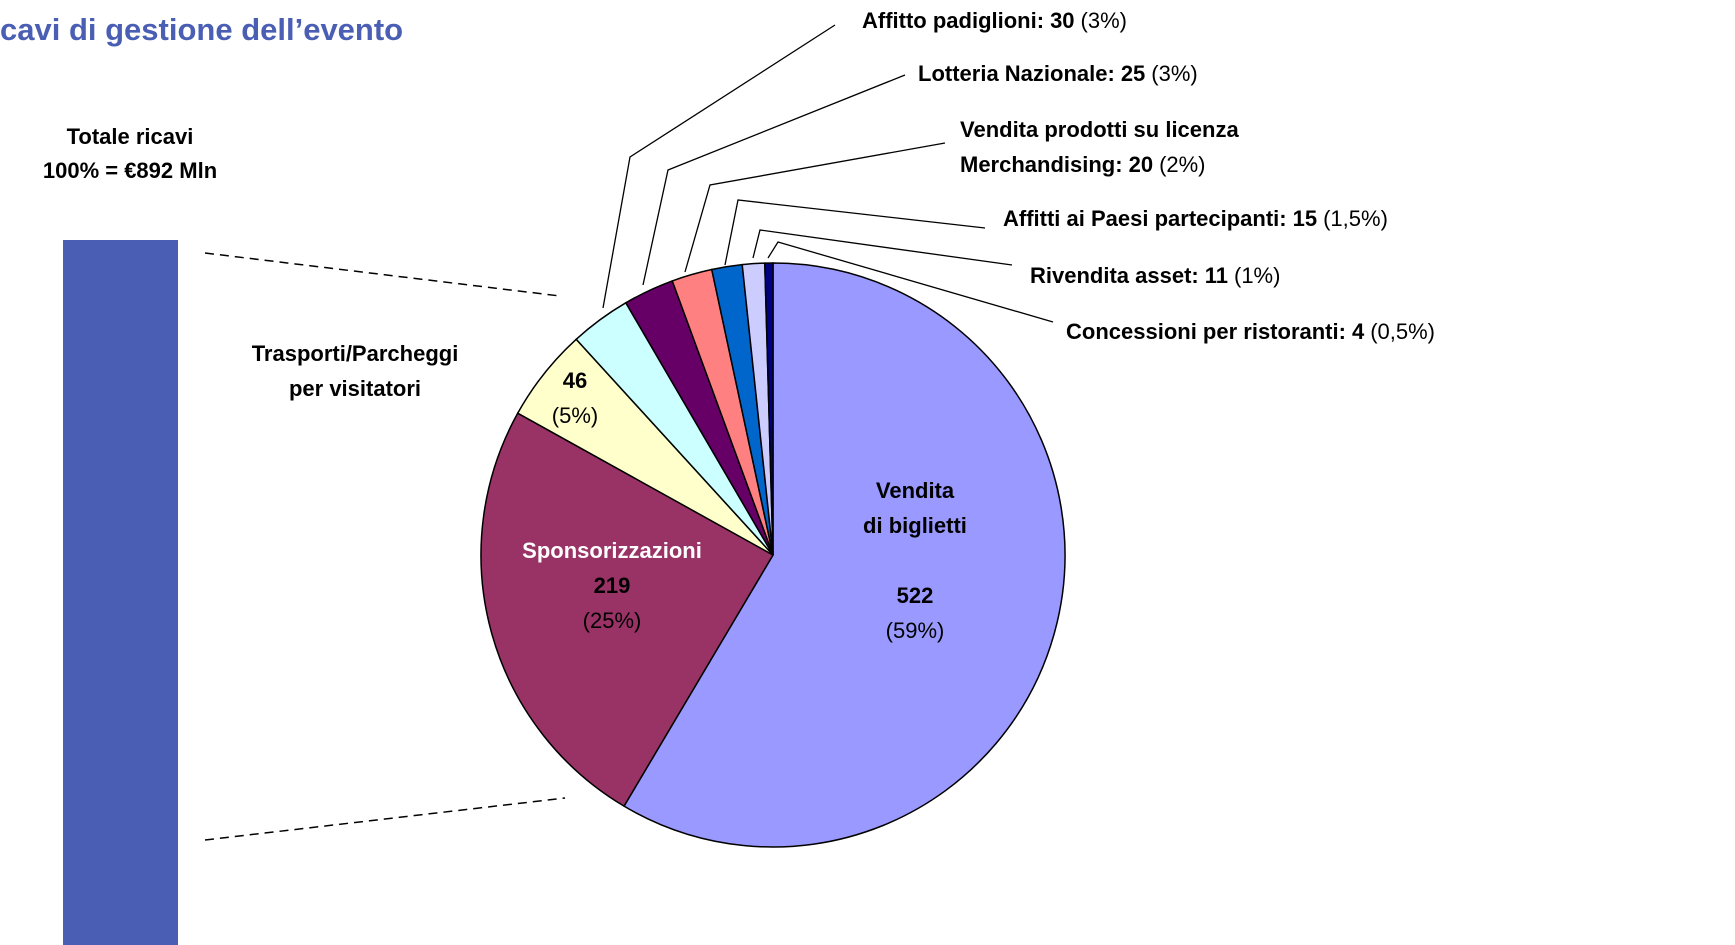  I want to click on callout-label: Lotteria Nazionale: 25 (3%), so click(1058, 73).